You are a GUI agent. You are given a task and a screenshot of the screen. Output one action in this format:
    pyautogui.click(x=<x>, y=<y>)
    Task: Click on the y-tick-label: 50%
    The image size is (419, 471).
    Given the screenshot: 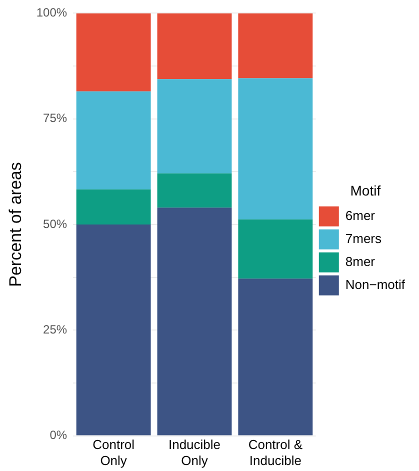 What is the action you would take?
    pyautogui.click(x=55, y=223)
    